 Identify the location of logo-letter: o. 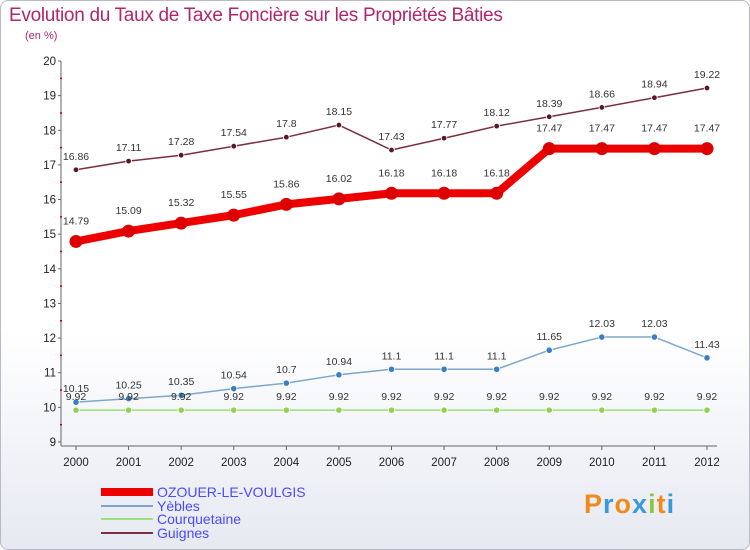
(623, 504).